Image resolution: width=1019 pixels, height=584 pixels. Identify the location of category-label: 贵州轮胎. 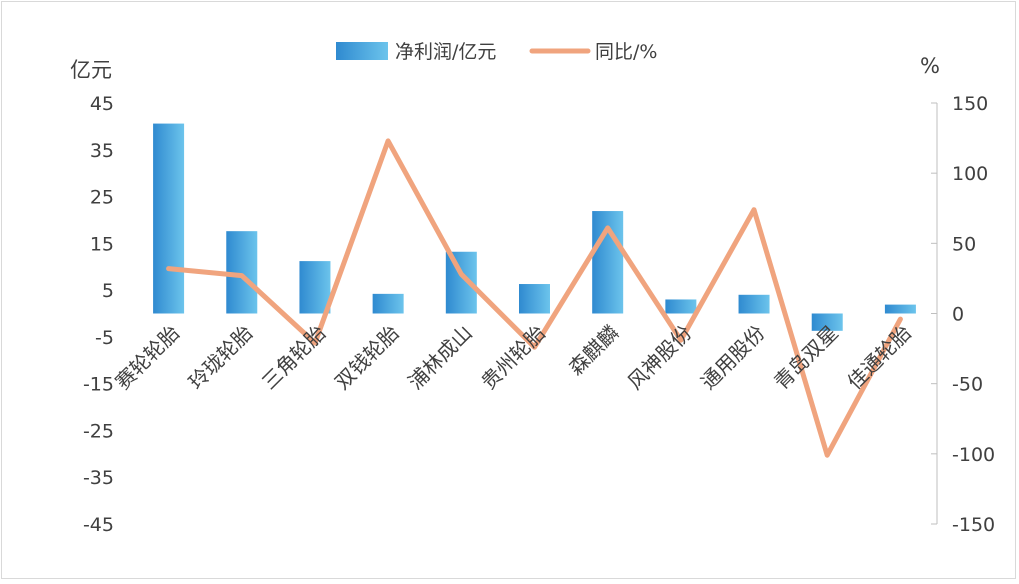
(513, 358).